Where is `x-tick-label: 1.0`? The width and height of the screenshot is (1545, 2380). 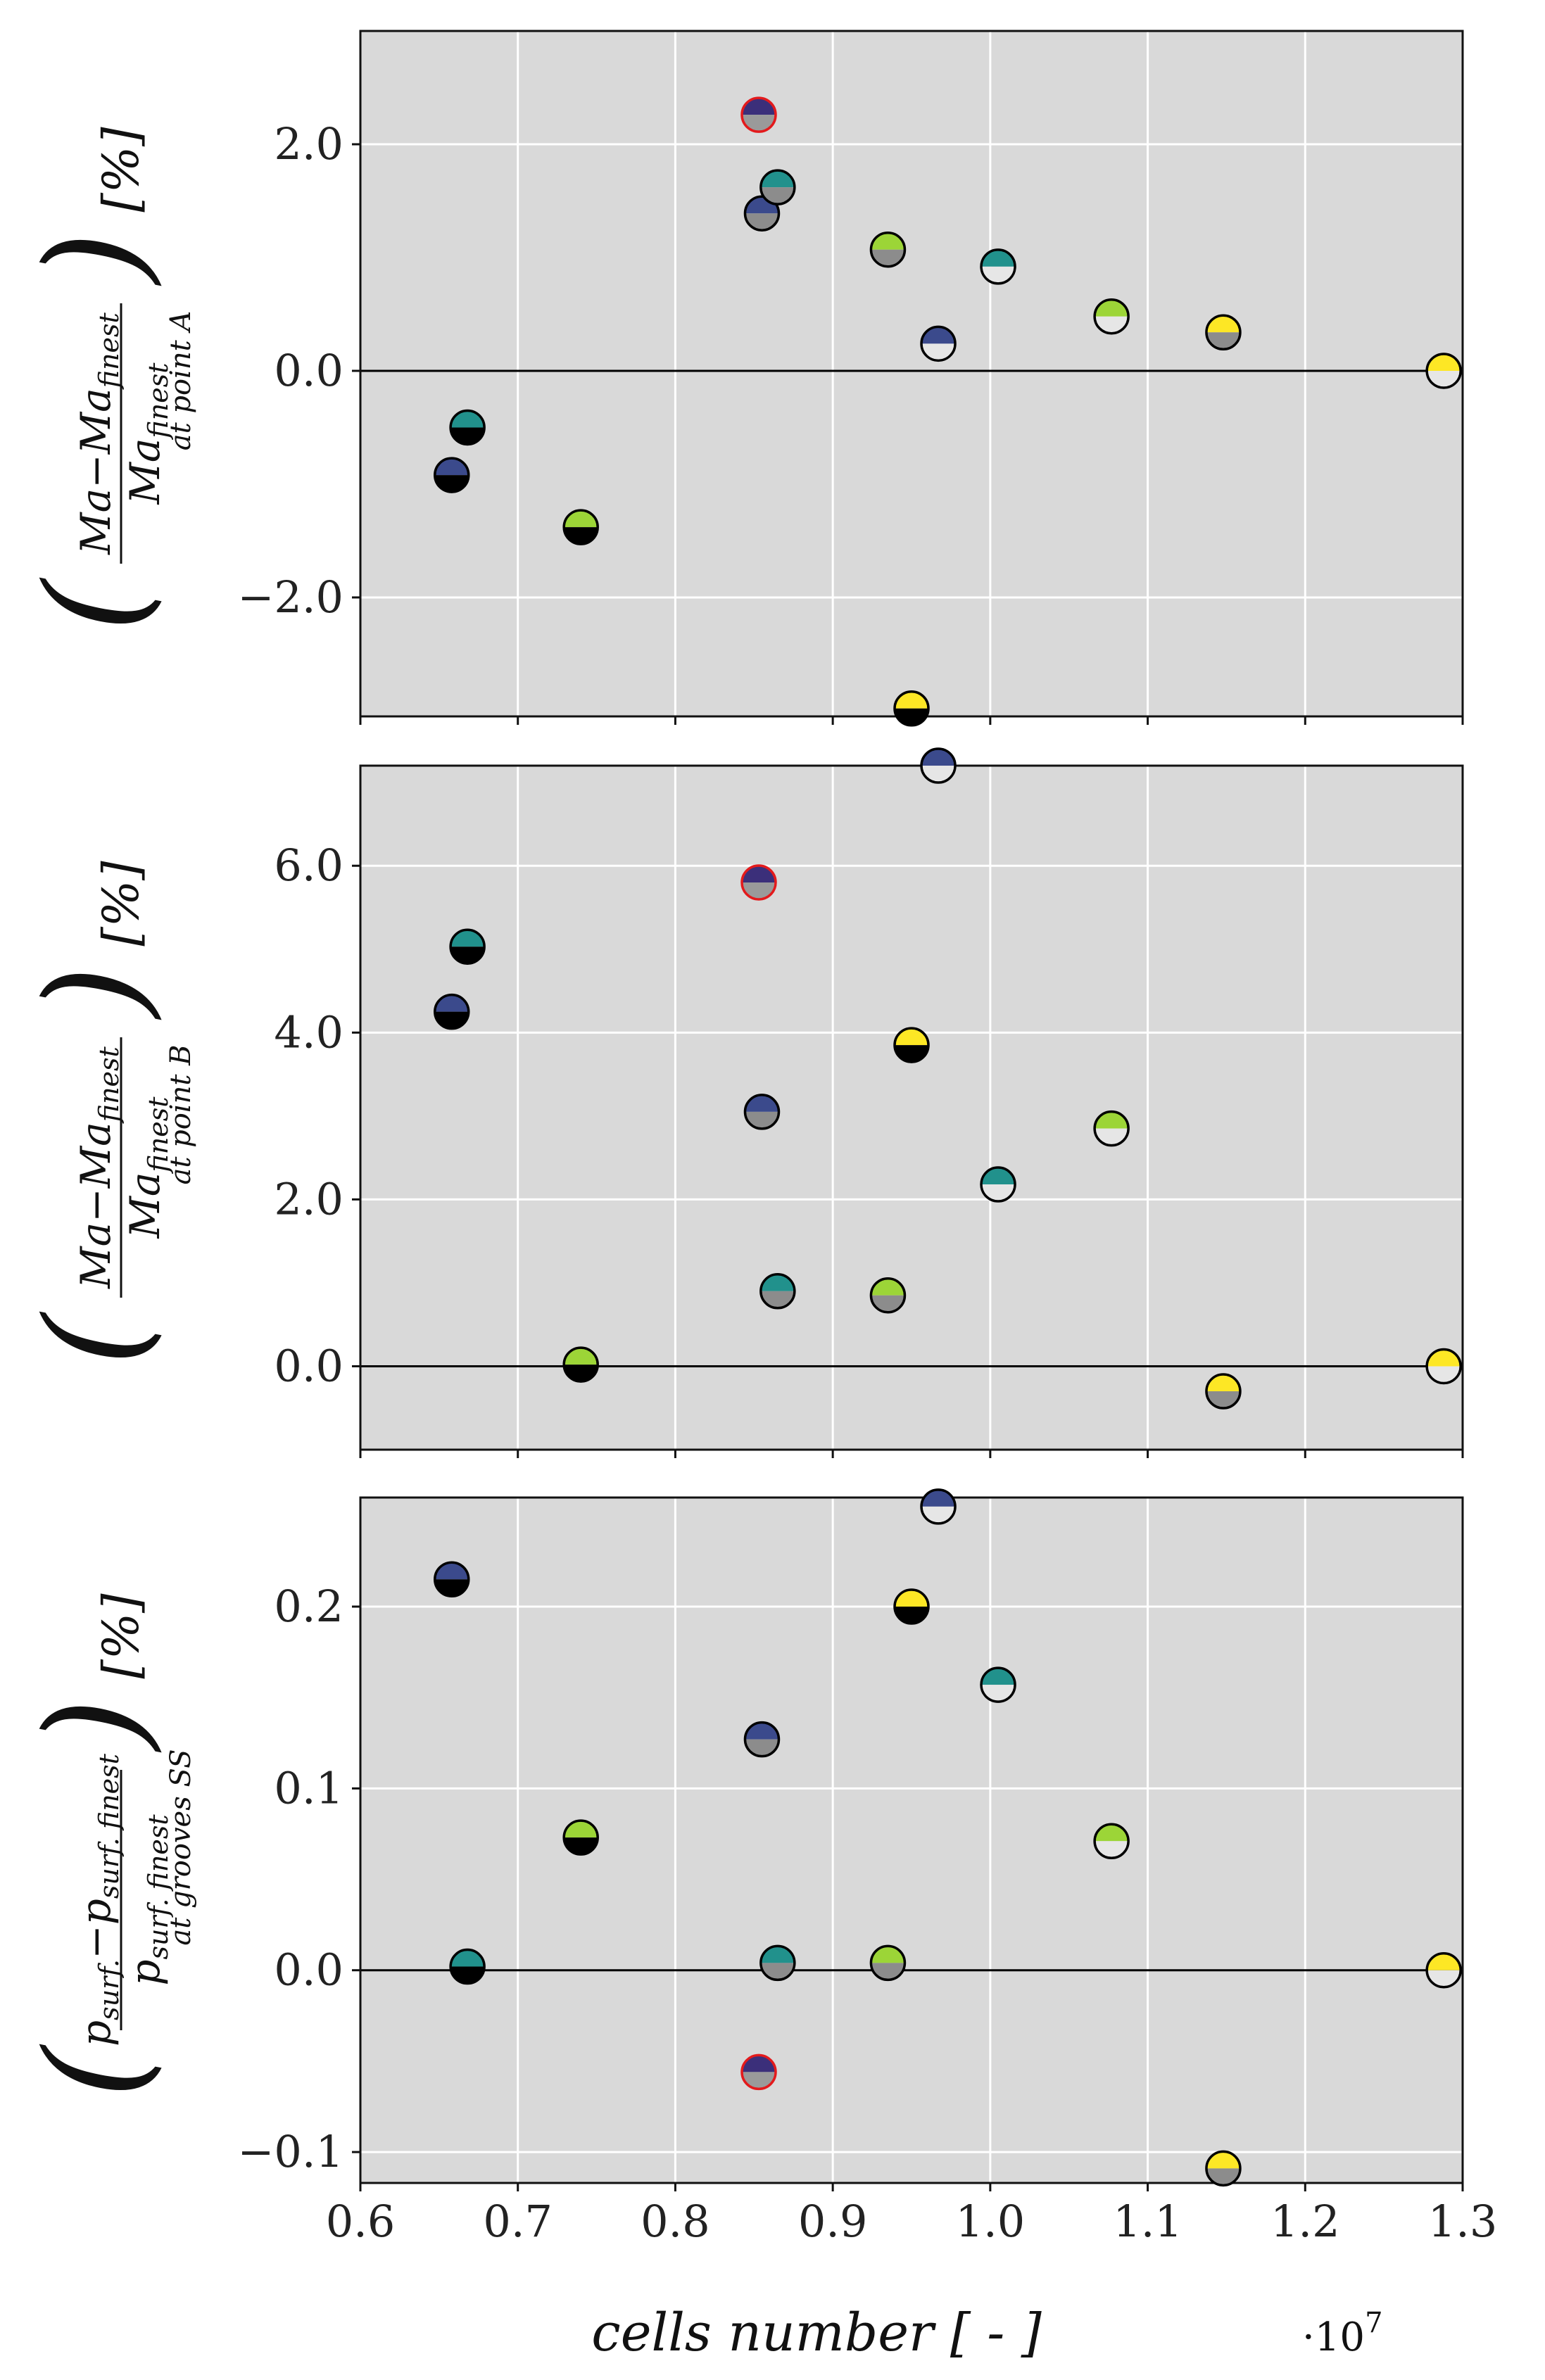
x-tick-label: 1.0 is located at coordinates (991, 2221).